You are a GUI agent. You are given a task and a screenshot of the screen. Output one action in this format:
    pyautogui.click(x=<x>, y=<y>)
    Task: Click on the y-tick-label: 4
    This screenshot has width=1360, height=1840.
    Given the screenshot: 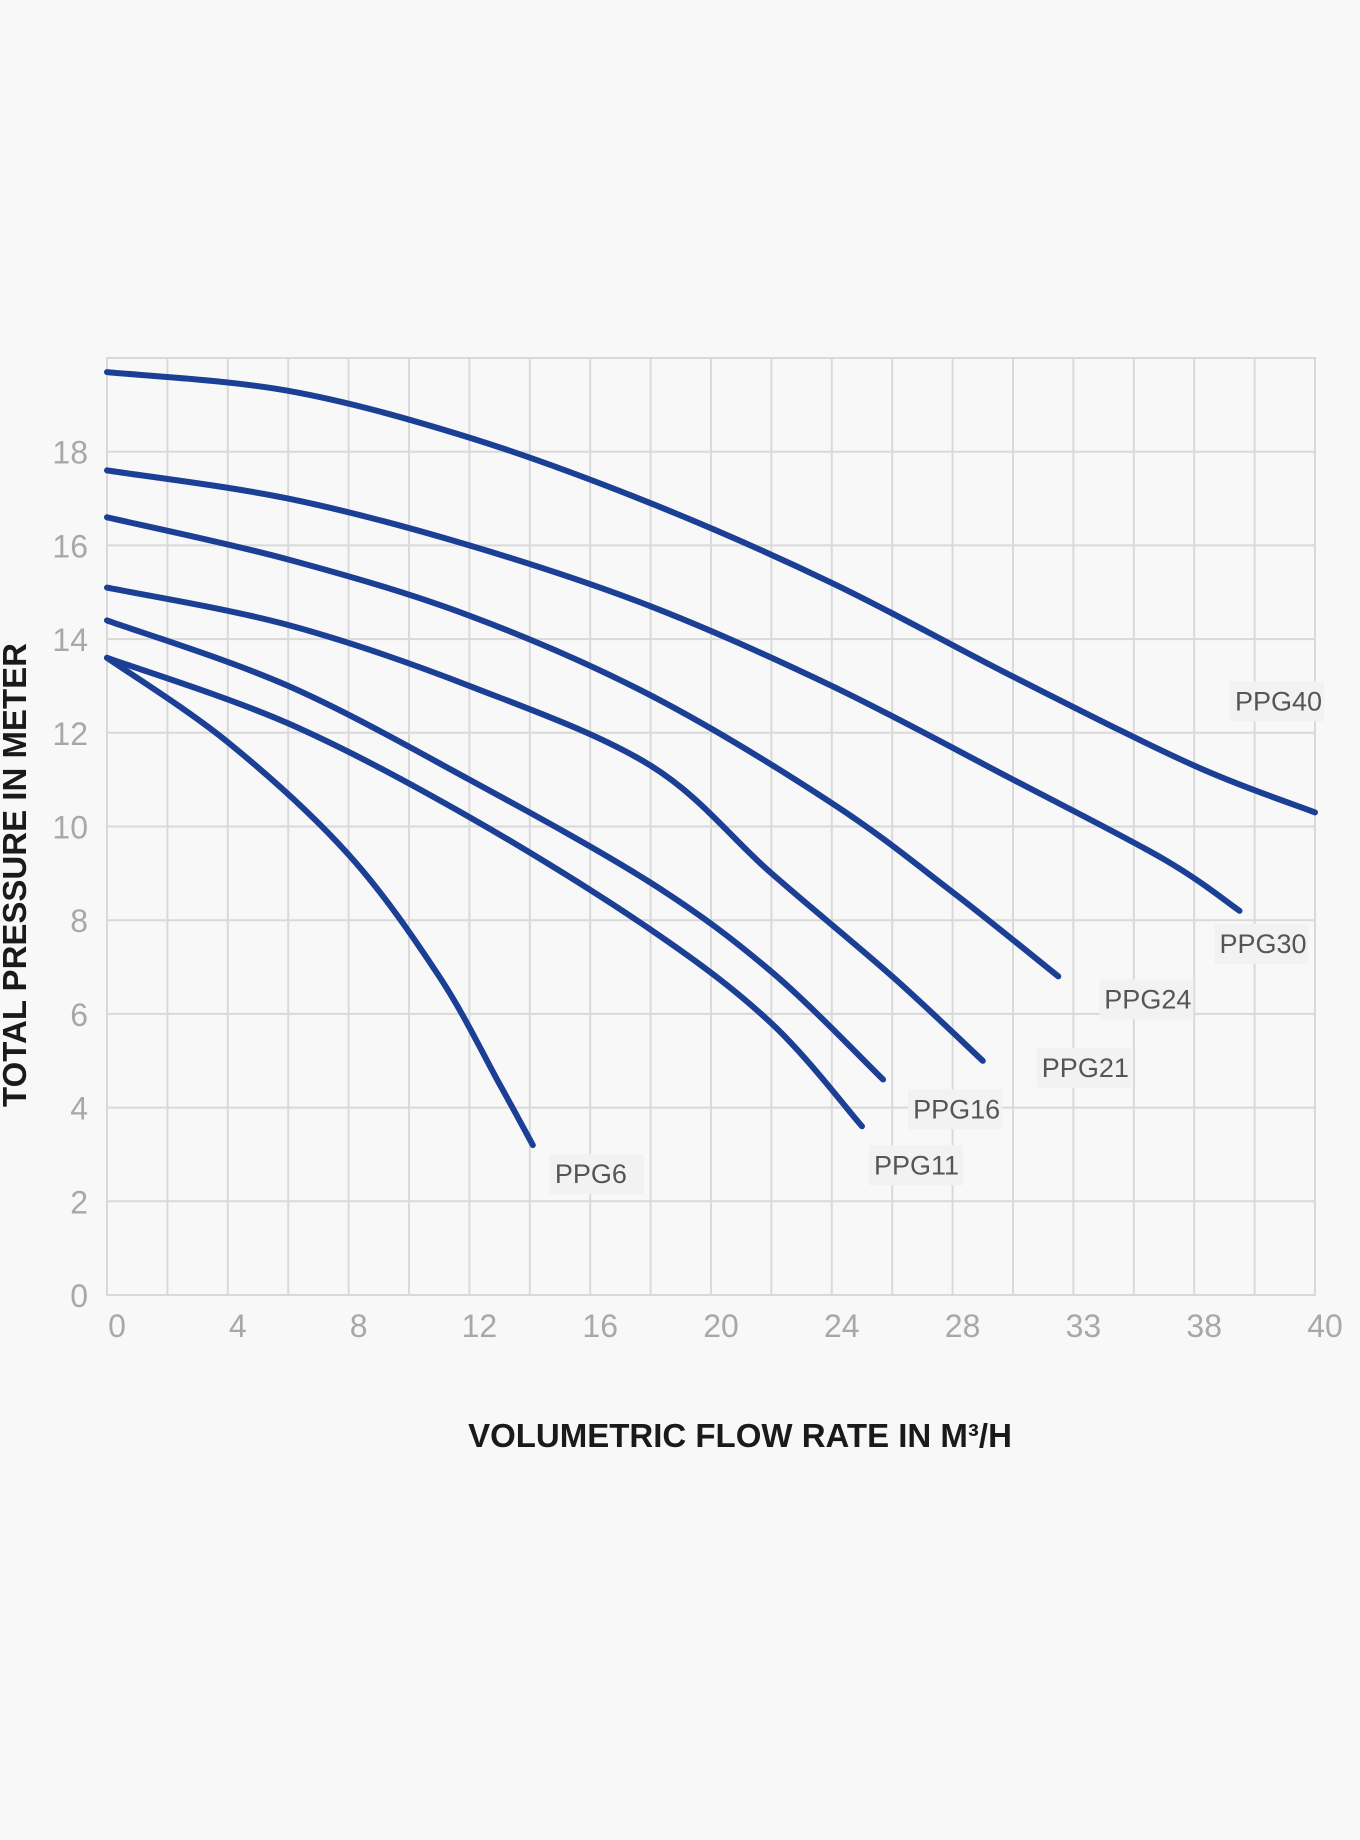 What is the action you would take?
    pyautogui.click(x=79, y=1109)
    